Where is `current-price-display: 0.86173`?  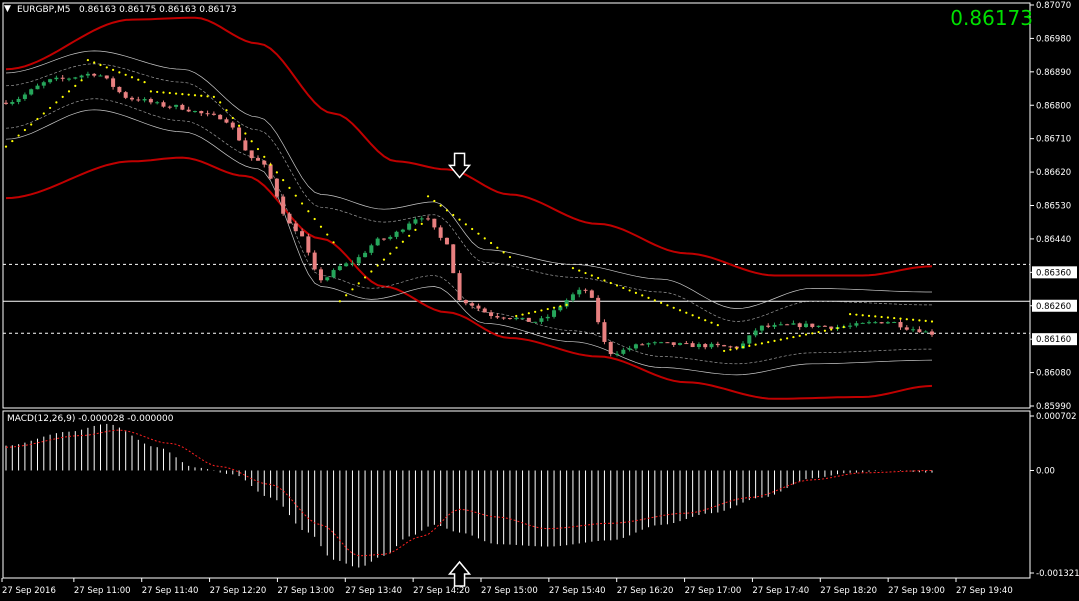
current-price-display: 0.86173 is located at coordinates (991, 18).